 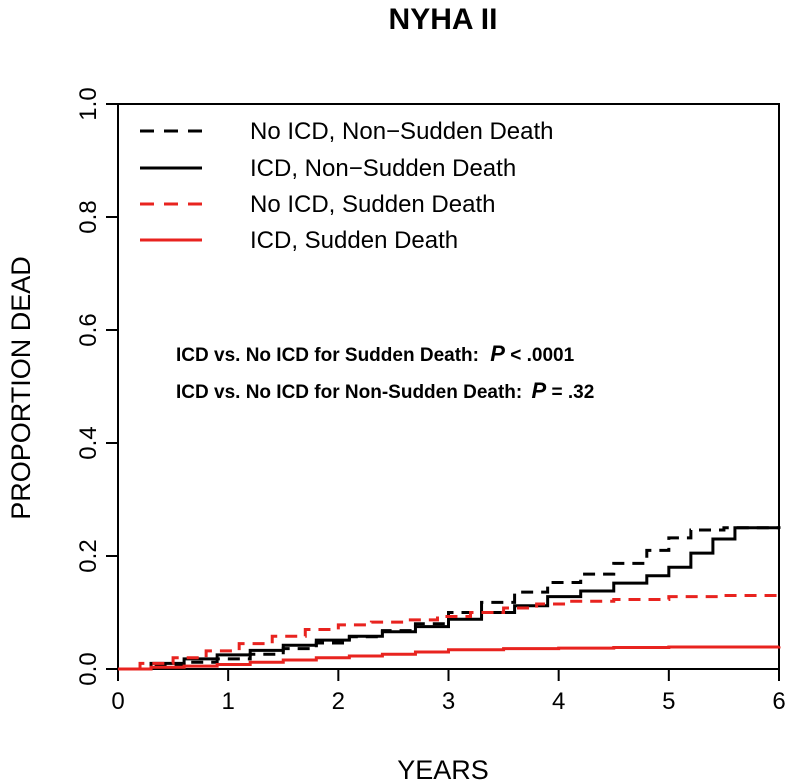 What do you see at coordinates (88, 555) in the screenshot?
I see `y-tick-label: 0.2` at bounding box center [88, 555].